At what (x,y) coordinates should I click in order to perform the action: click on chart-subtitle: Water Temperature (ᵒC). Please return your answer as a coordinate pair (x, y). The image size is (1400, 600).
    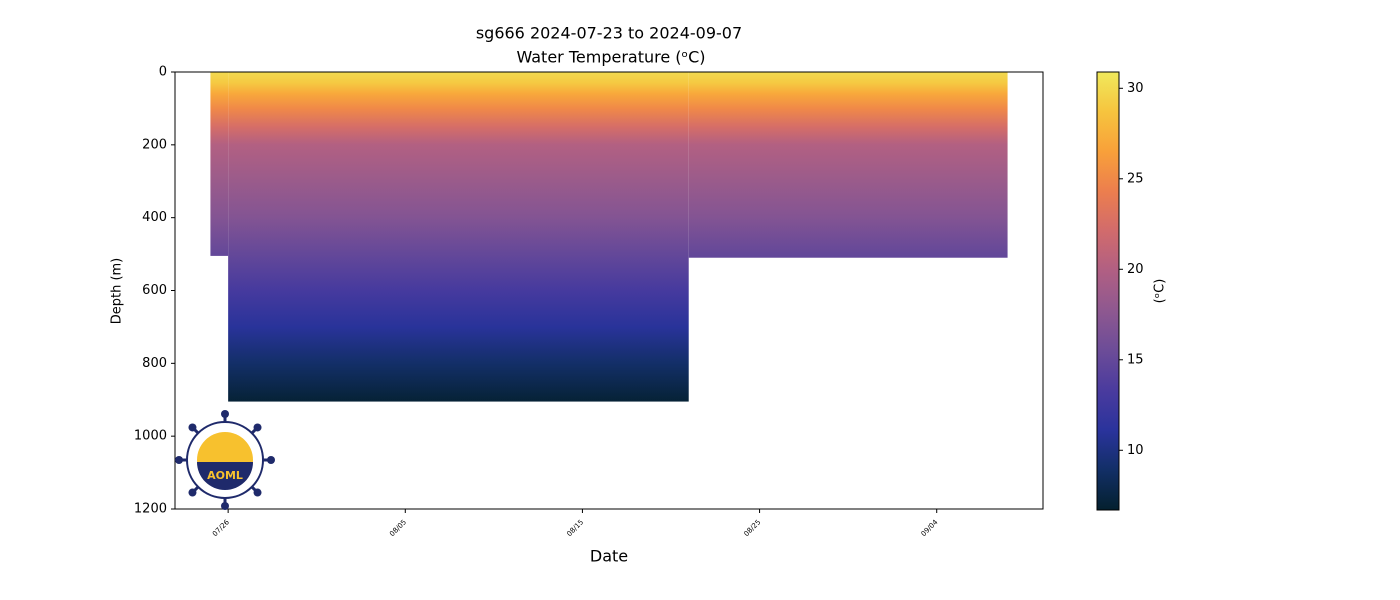
    Looking at the image, I should click on (610, 57).